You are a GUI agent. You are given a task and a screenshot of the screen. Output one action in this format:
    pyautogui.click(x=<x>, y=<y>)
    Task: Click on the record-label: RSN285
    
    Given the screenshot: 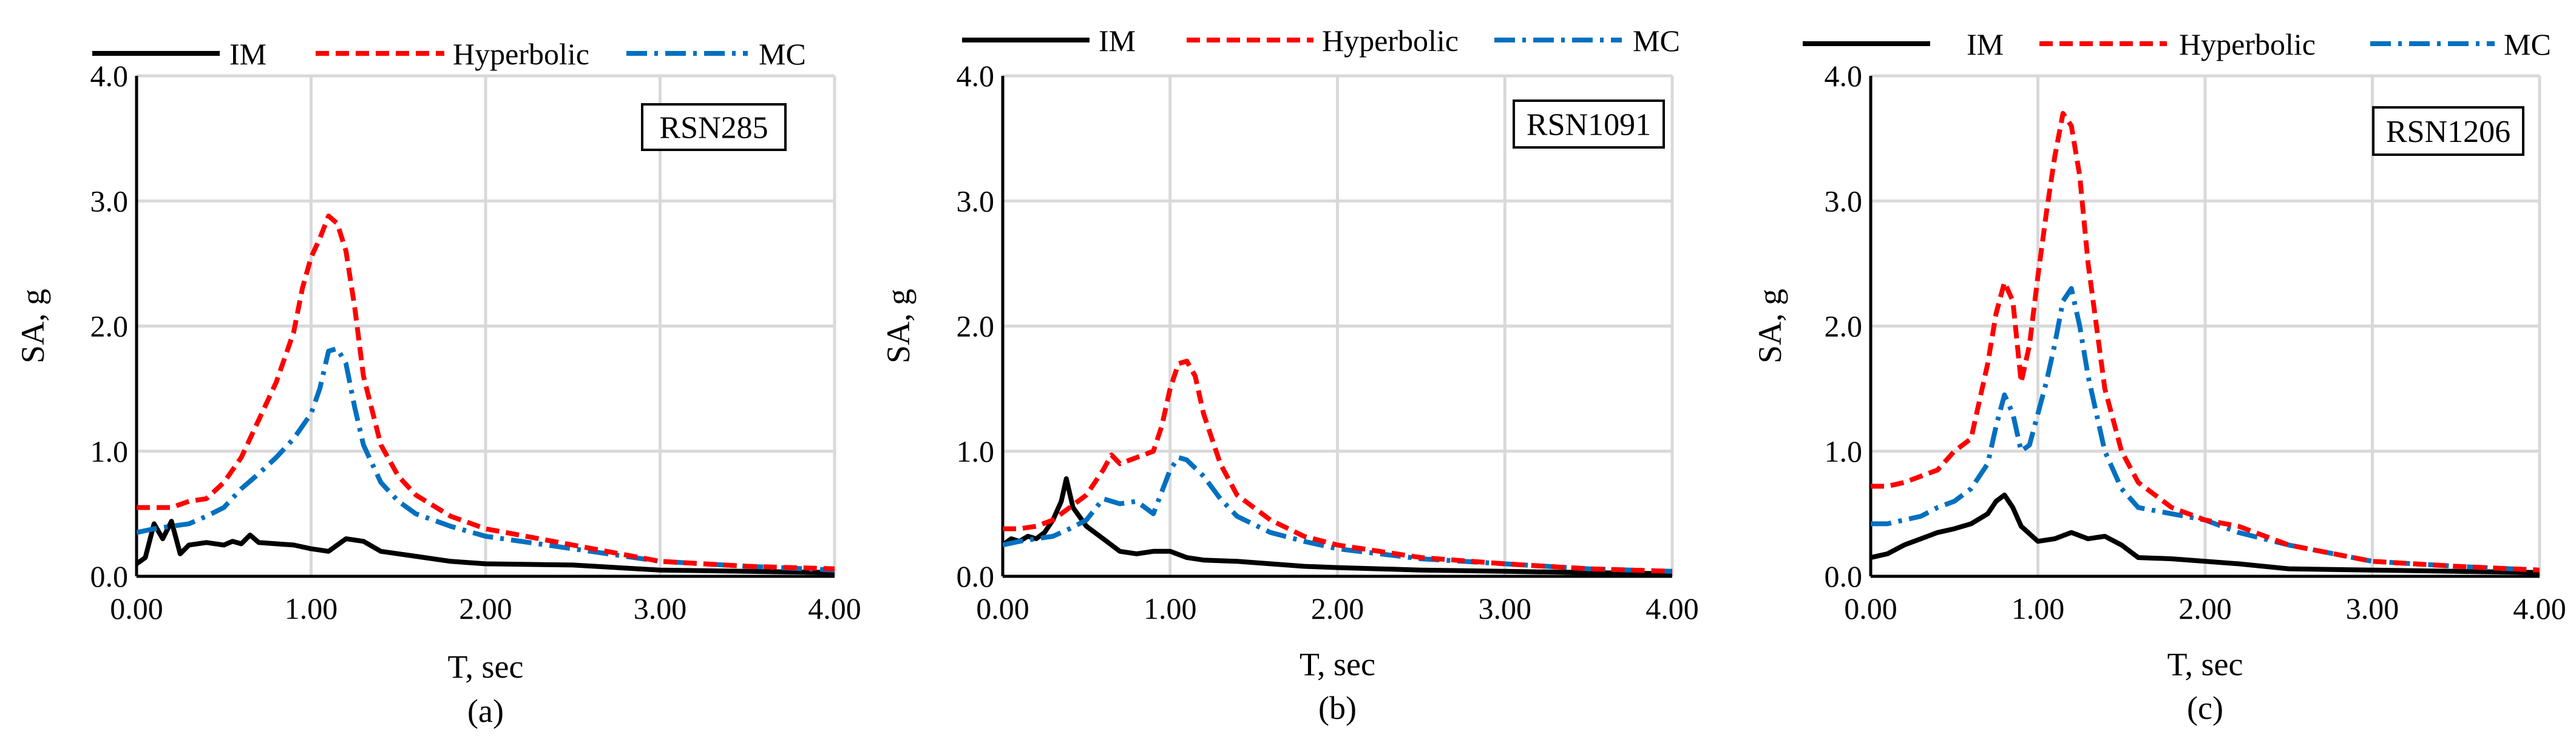 What is the action you would take?
    pyautogui.click(x=713, y=128)
    